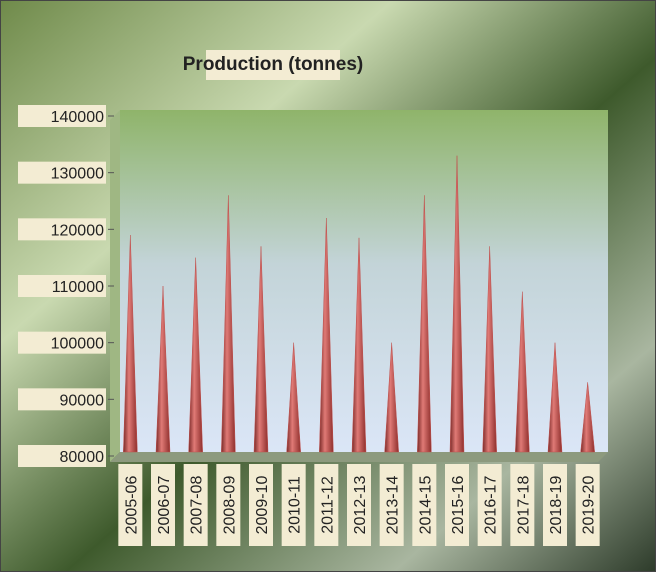  Describe the element at coordinates (77, 117) in the screenshot. I see `y-tick-label: 140000` at that location.